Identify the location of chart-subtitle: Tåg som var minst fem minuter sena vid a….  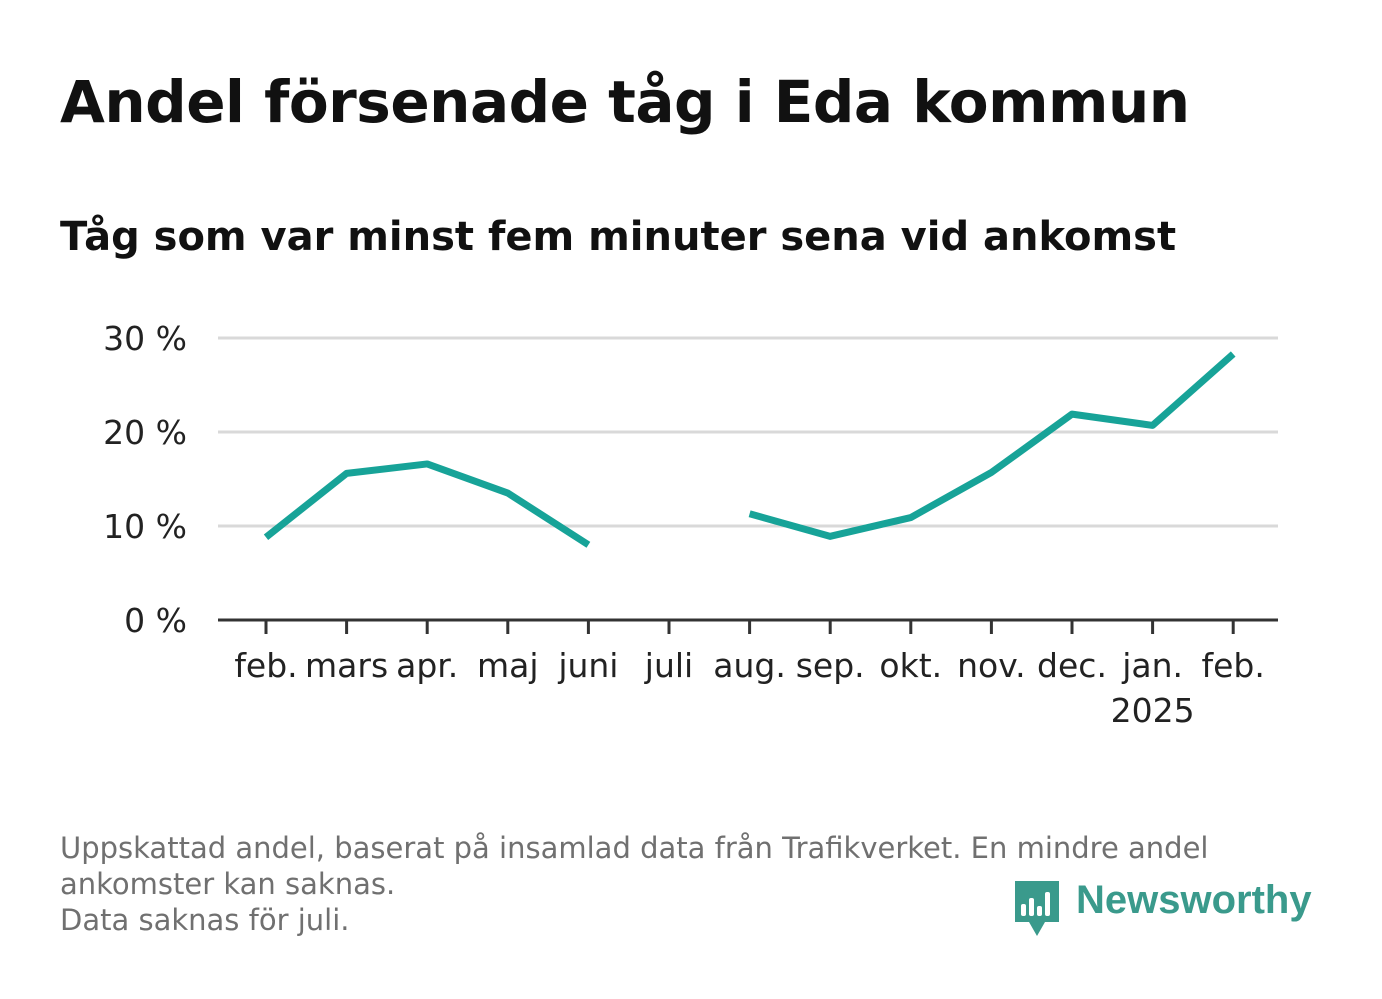
(618, 237).